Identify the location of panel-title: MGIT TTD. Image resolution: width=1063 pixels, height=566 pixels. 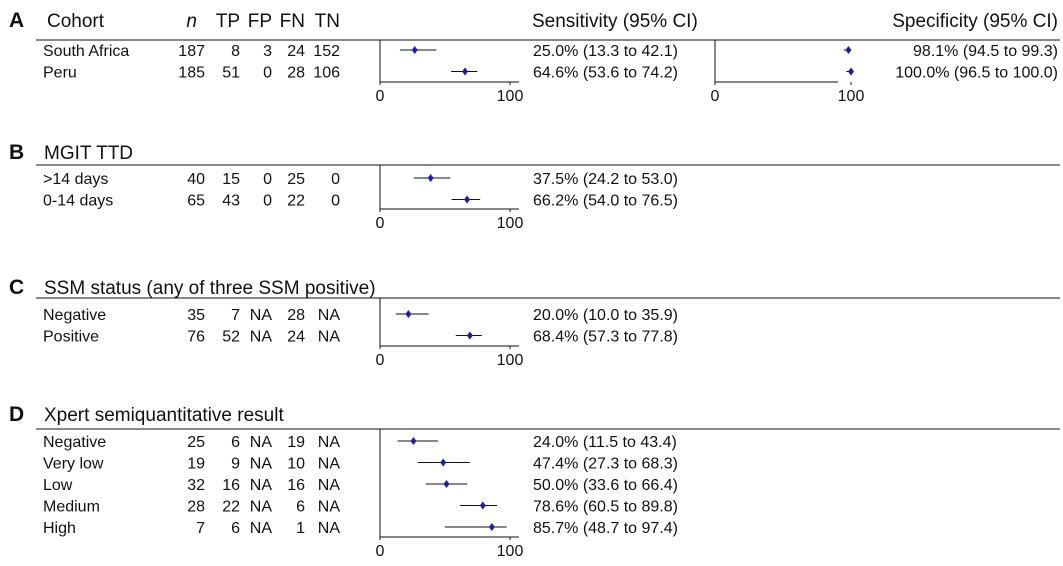
(88, 153).